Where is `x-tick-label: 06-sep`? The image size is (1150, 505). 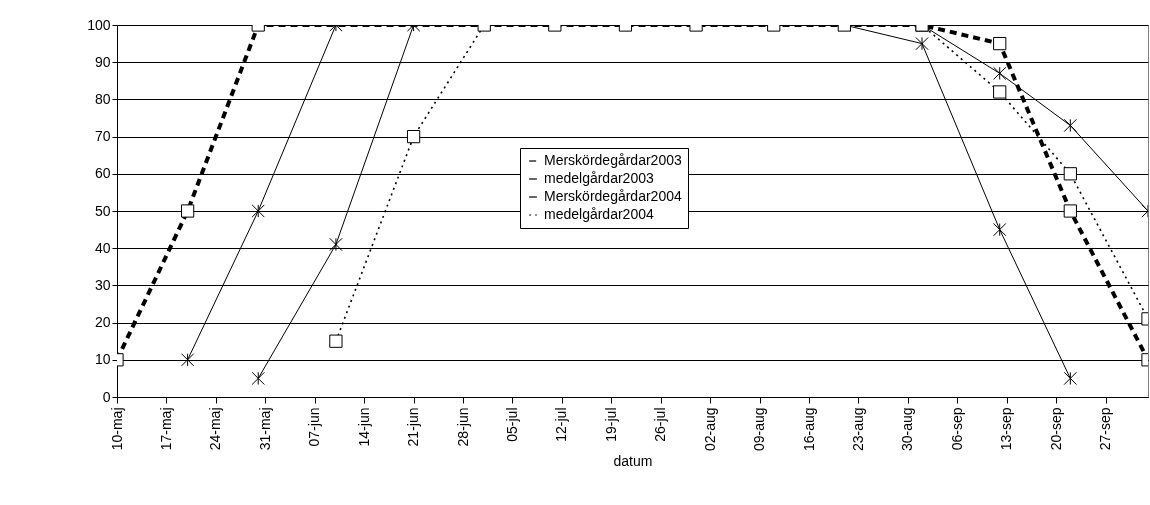 x-tick-label: 06-sep is located at coordinates (956, 429).